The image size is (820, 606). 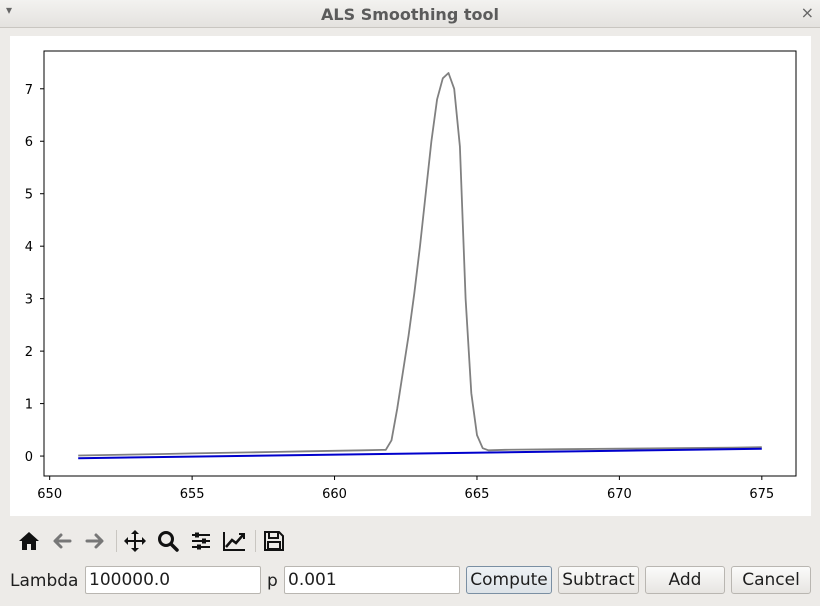 What do you see at coordinates (685, 580) in the screenshot?
I see `add-button: Add` at bounding box center [685, 580].